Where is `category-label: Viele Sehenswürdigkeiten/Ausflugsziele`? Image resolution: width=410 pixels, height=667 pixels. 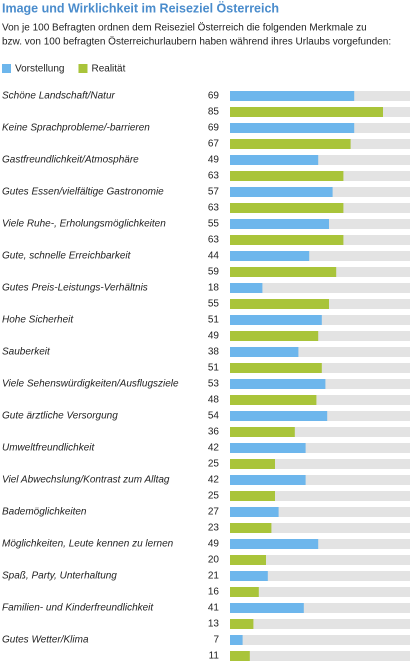 category-label: Viele Sehenswürdigkeiten/Ausflugsziele is located at coordinates (90, 384).